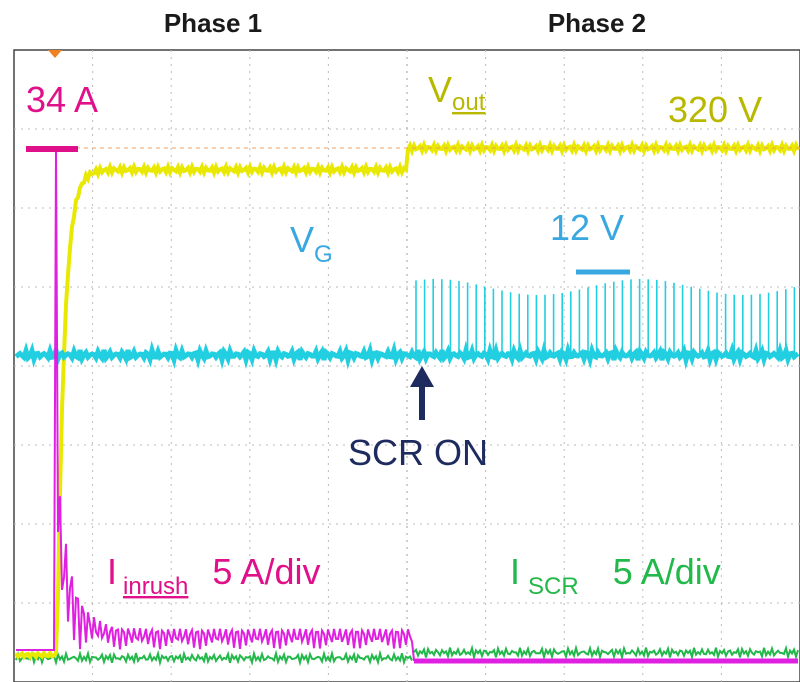  I want to click on scr-current-trace, so click(407, 655).